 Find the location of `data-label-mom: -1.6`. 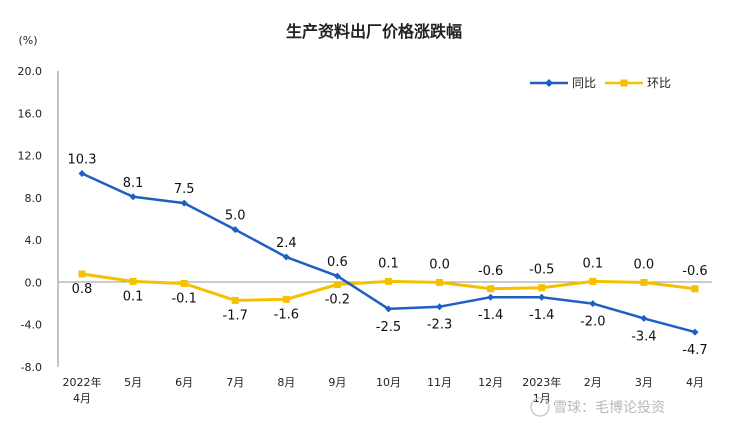

data-label-mom: -1.6 is located at coordinates (286, 314).